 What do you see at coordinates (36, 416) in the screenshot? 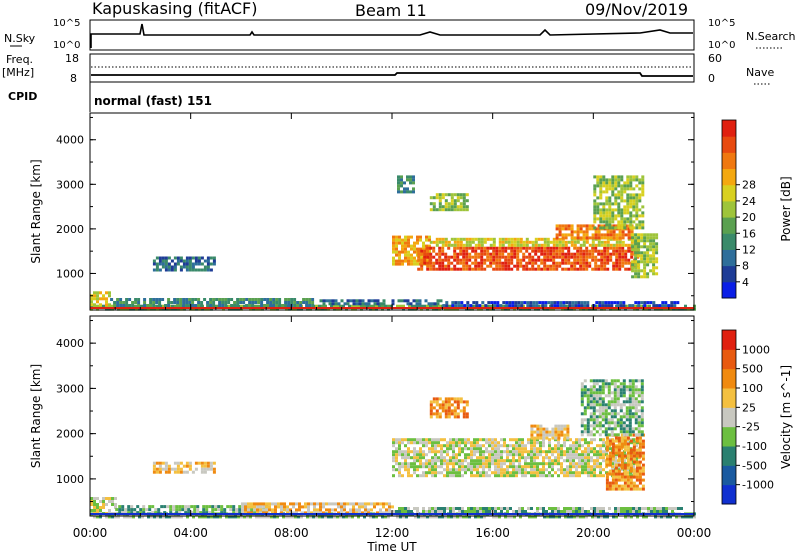
I see `velocity-y-axis-label: Slant Range [km]` at bounding box center [36, 416].